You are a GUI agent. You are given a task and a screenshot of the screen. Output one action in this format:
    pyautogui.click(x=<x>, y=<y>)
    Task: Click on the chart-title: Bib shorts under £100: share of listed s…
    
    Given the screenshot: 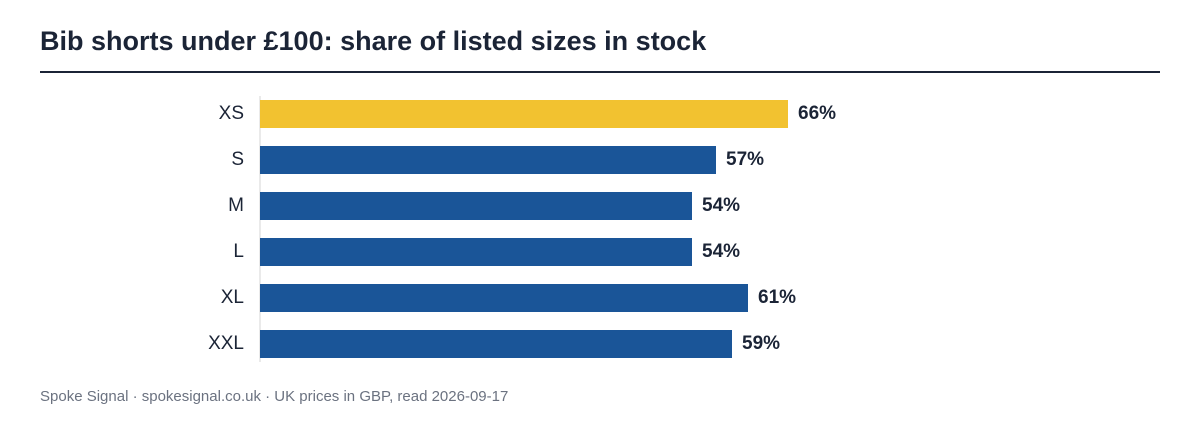 What is the action you would take?
    pyautogui.click(x=373, y=41)
    